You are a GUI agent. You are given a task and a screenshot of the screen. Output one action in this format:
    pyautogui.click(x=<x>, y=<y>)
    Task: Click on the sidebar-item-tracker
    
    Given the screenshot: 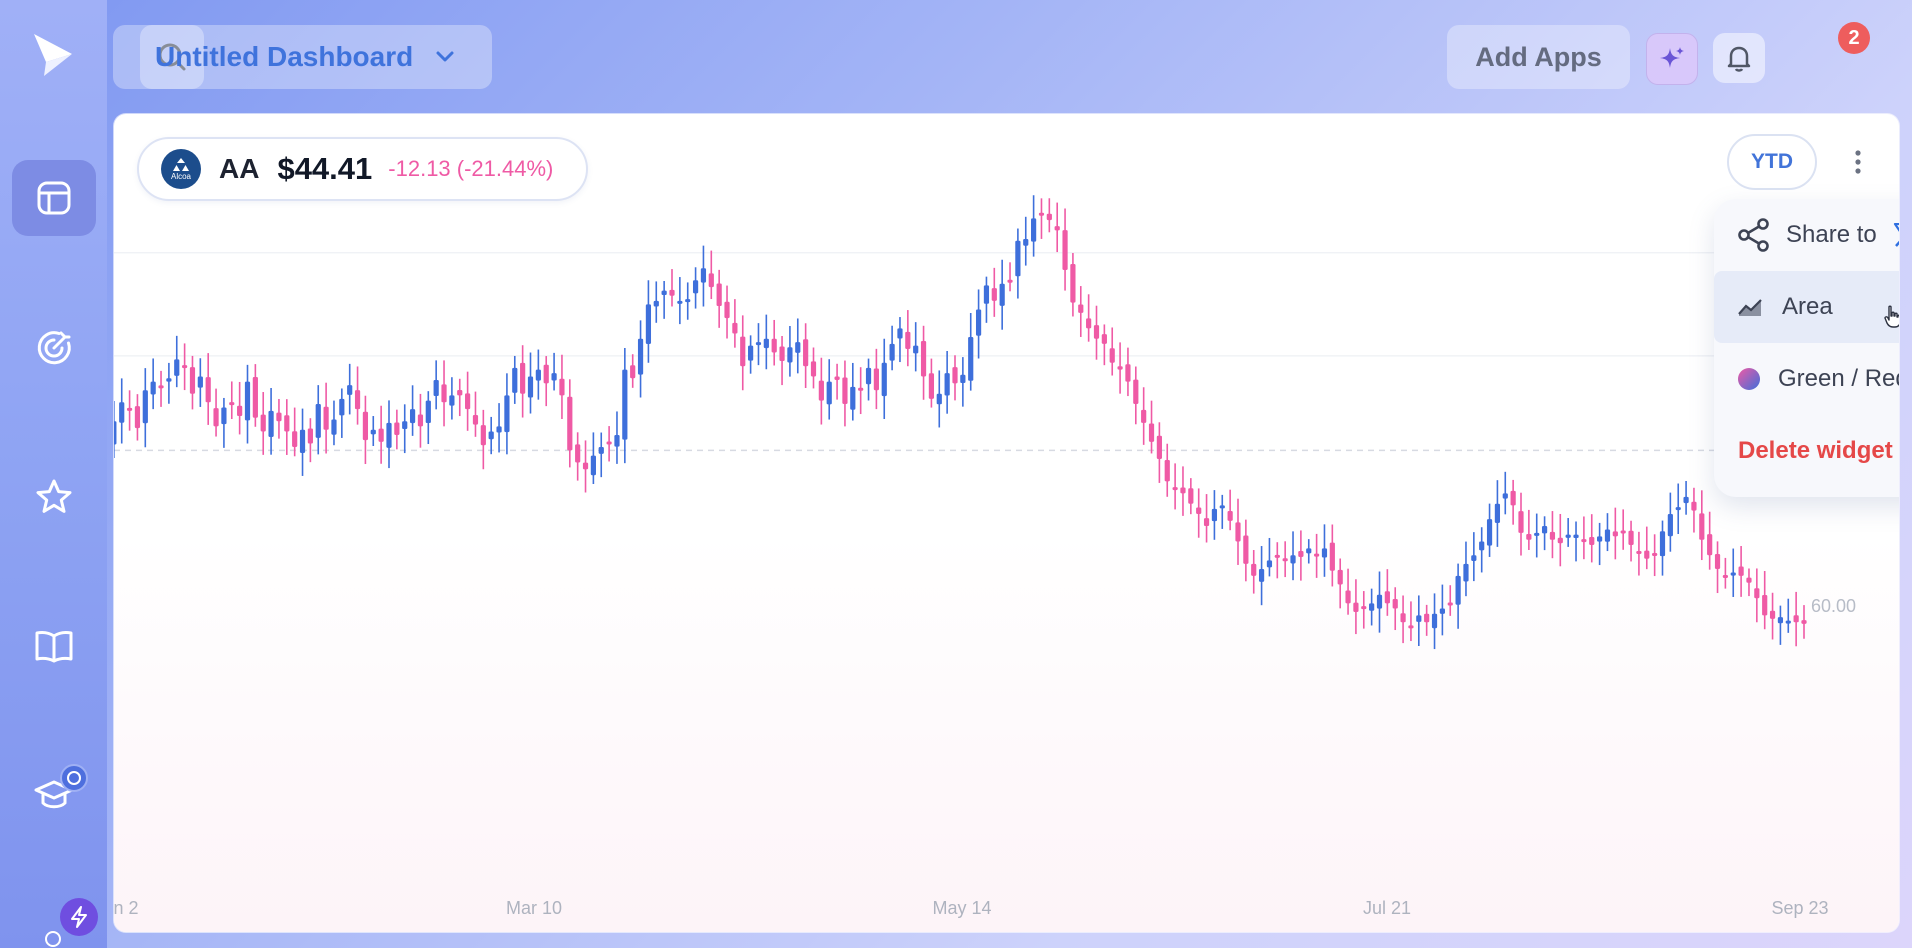 What is the action you would take?
    pyautogui.click(x=54, y=348)
    